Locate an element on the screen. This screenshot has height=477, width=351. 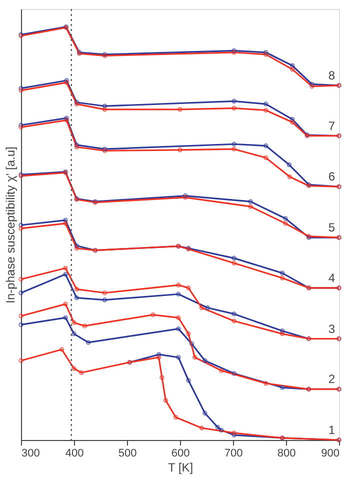
x-tick-label: 700 is located at coordinates (233, 454).